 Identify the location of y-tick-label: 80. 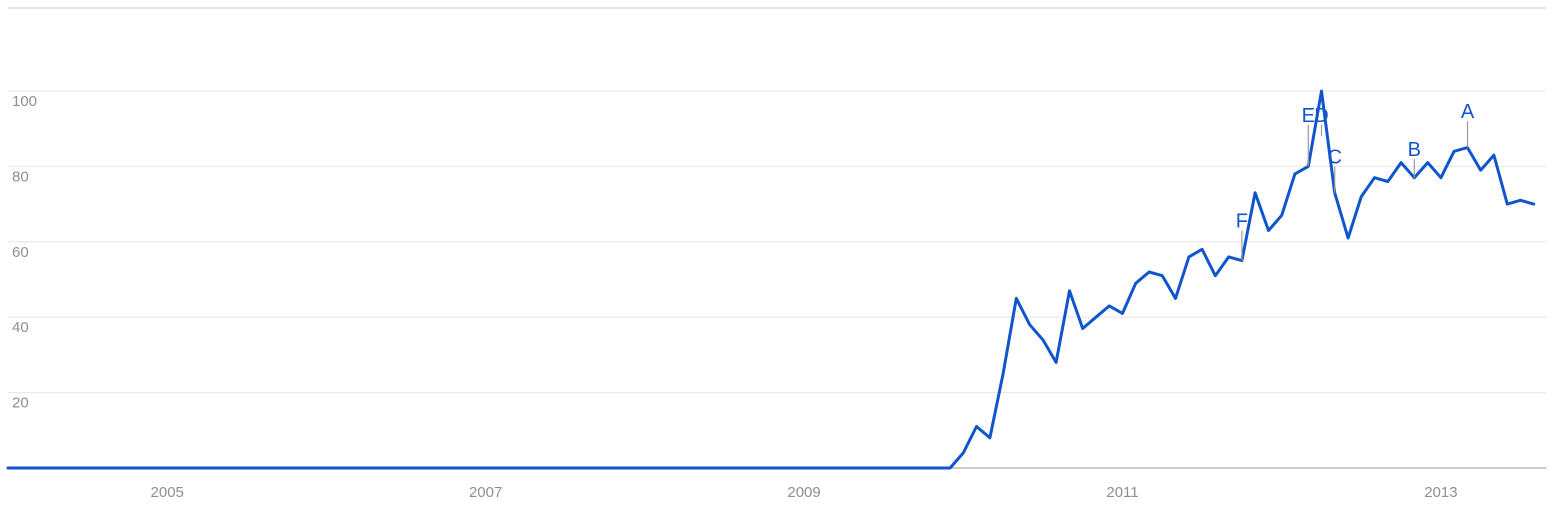
(20, 176).